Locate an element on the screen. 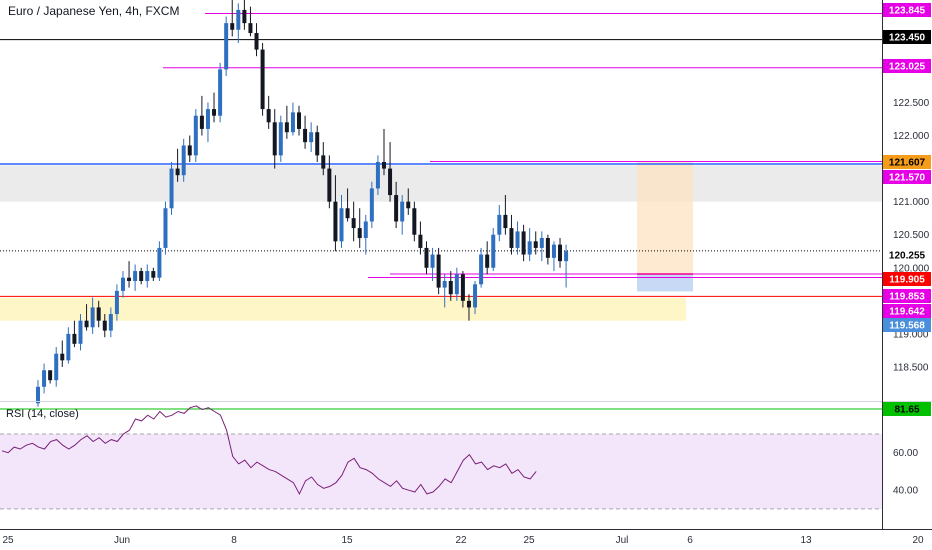  price-tick-label: 121.000 is located at coordinates (911, 202).